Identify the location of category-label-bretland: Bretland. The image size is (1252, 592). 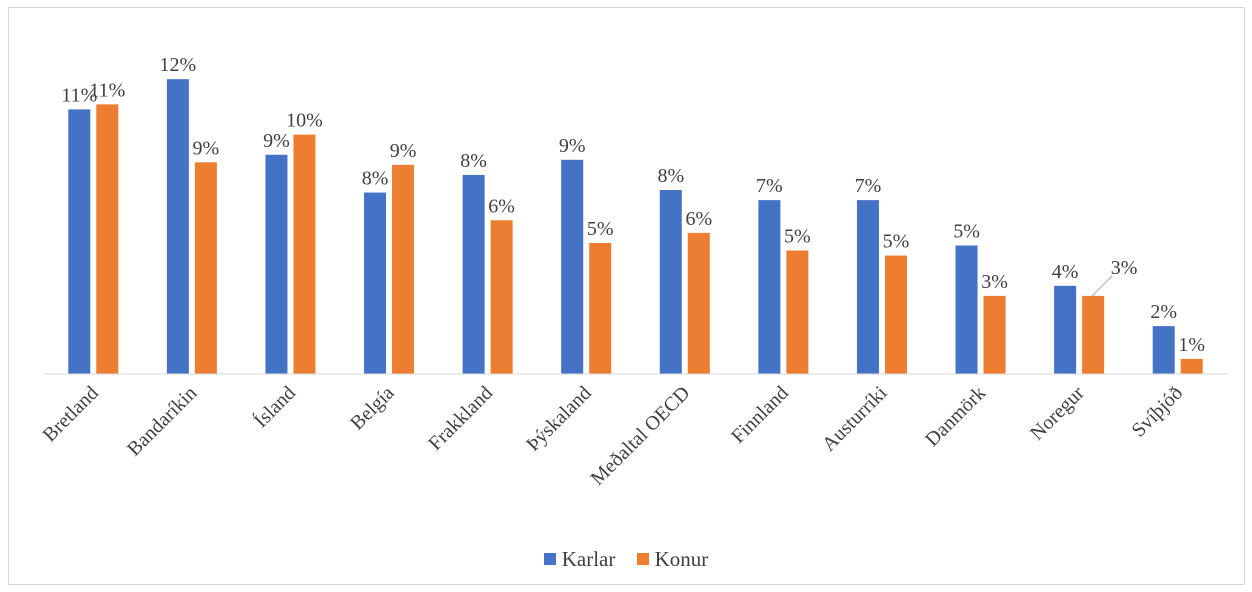
(71, 414).